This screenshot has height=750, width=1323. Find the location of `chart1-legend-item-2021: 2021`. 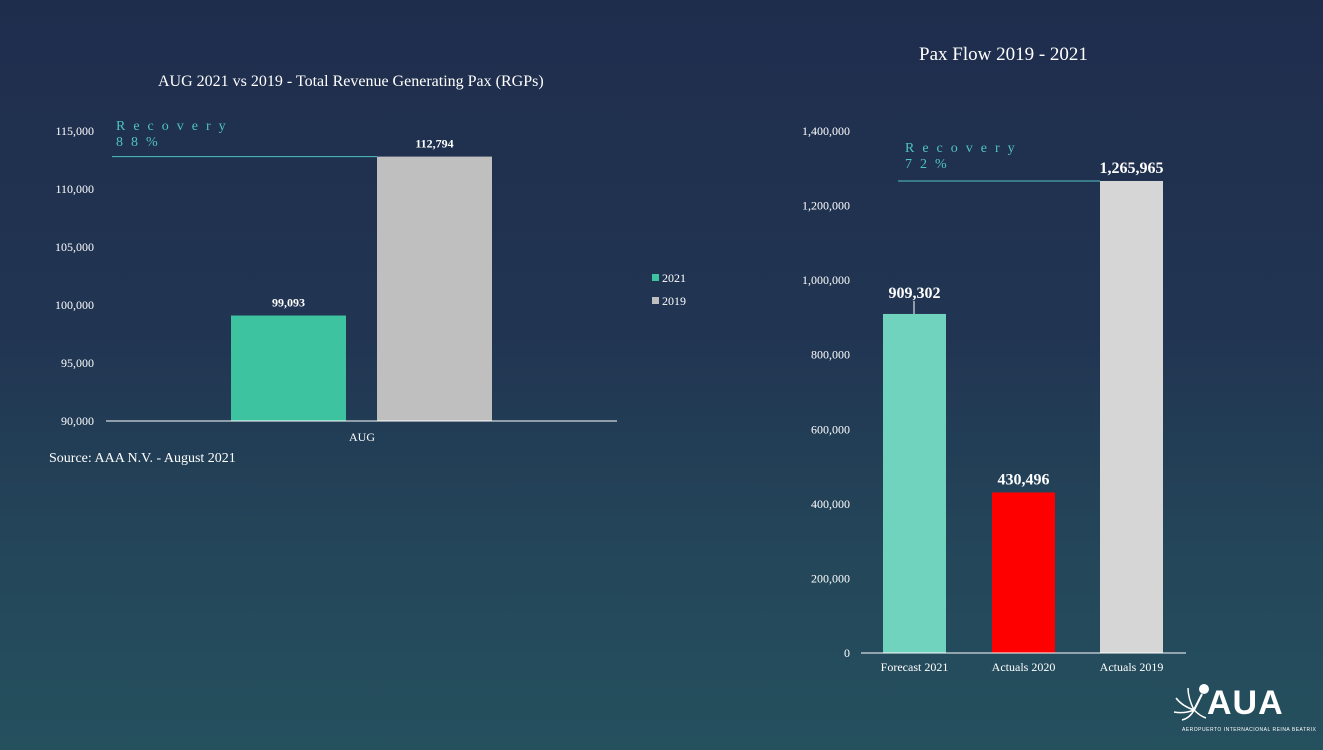

chart1-legend-item-2021: 2021 is located at coordinates (669, 278).